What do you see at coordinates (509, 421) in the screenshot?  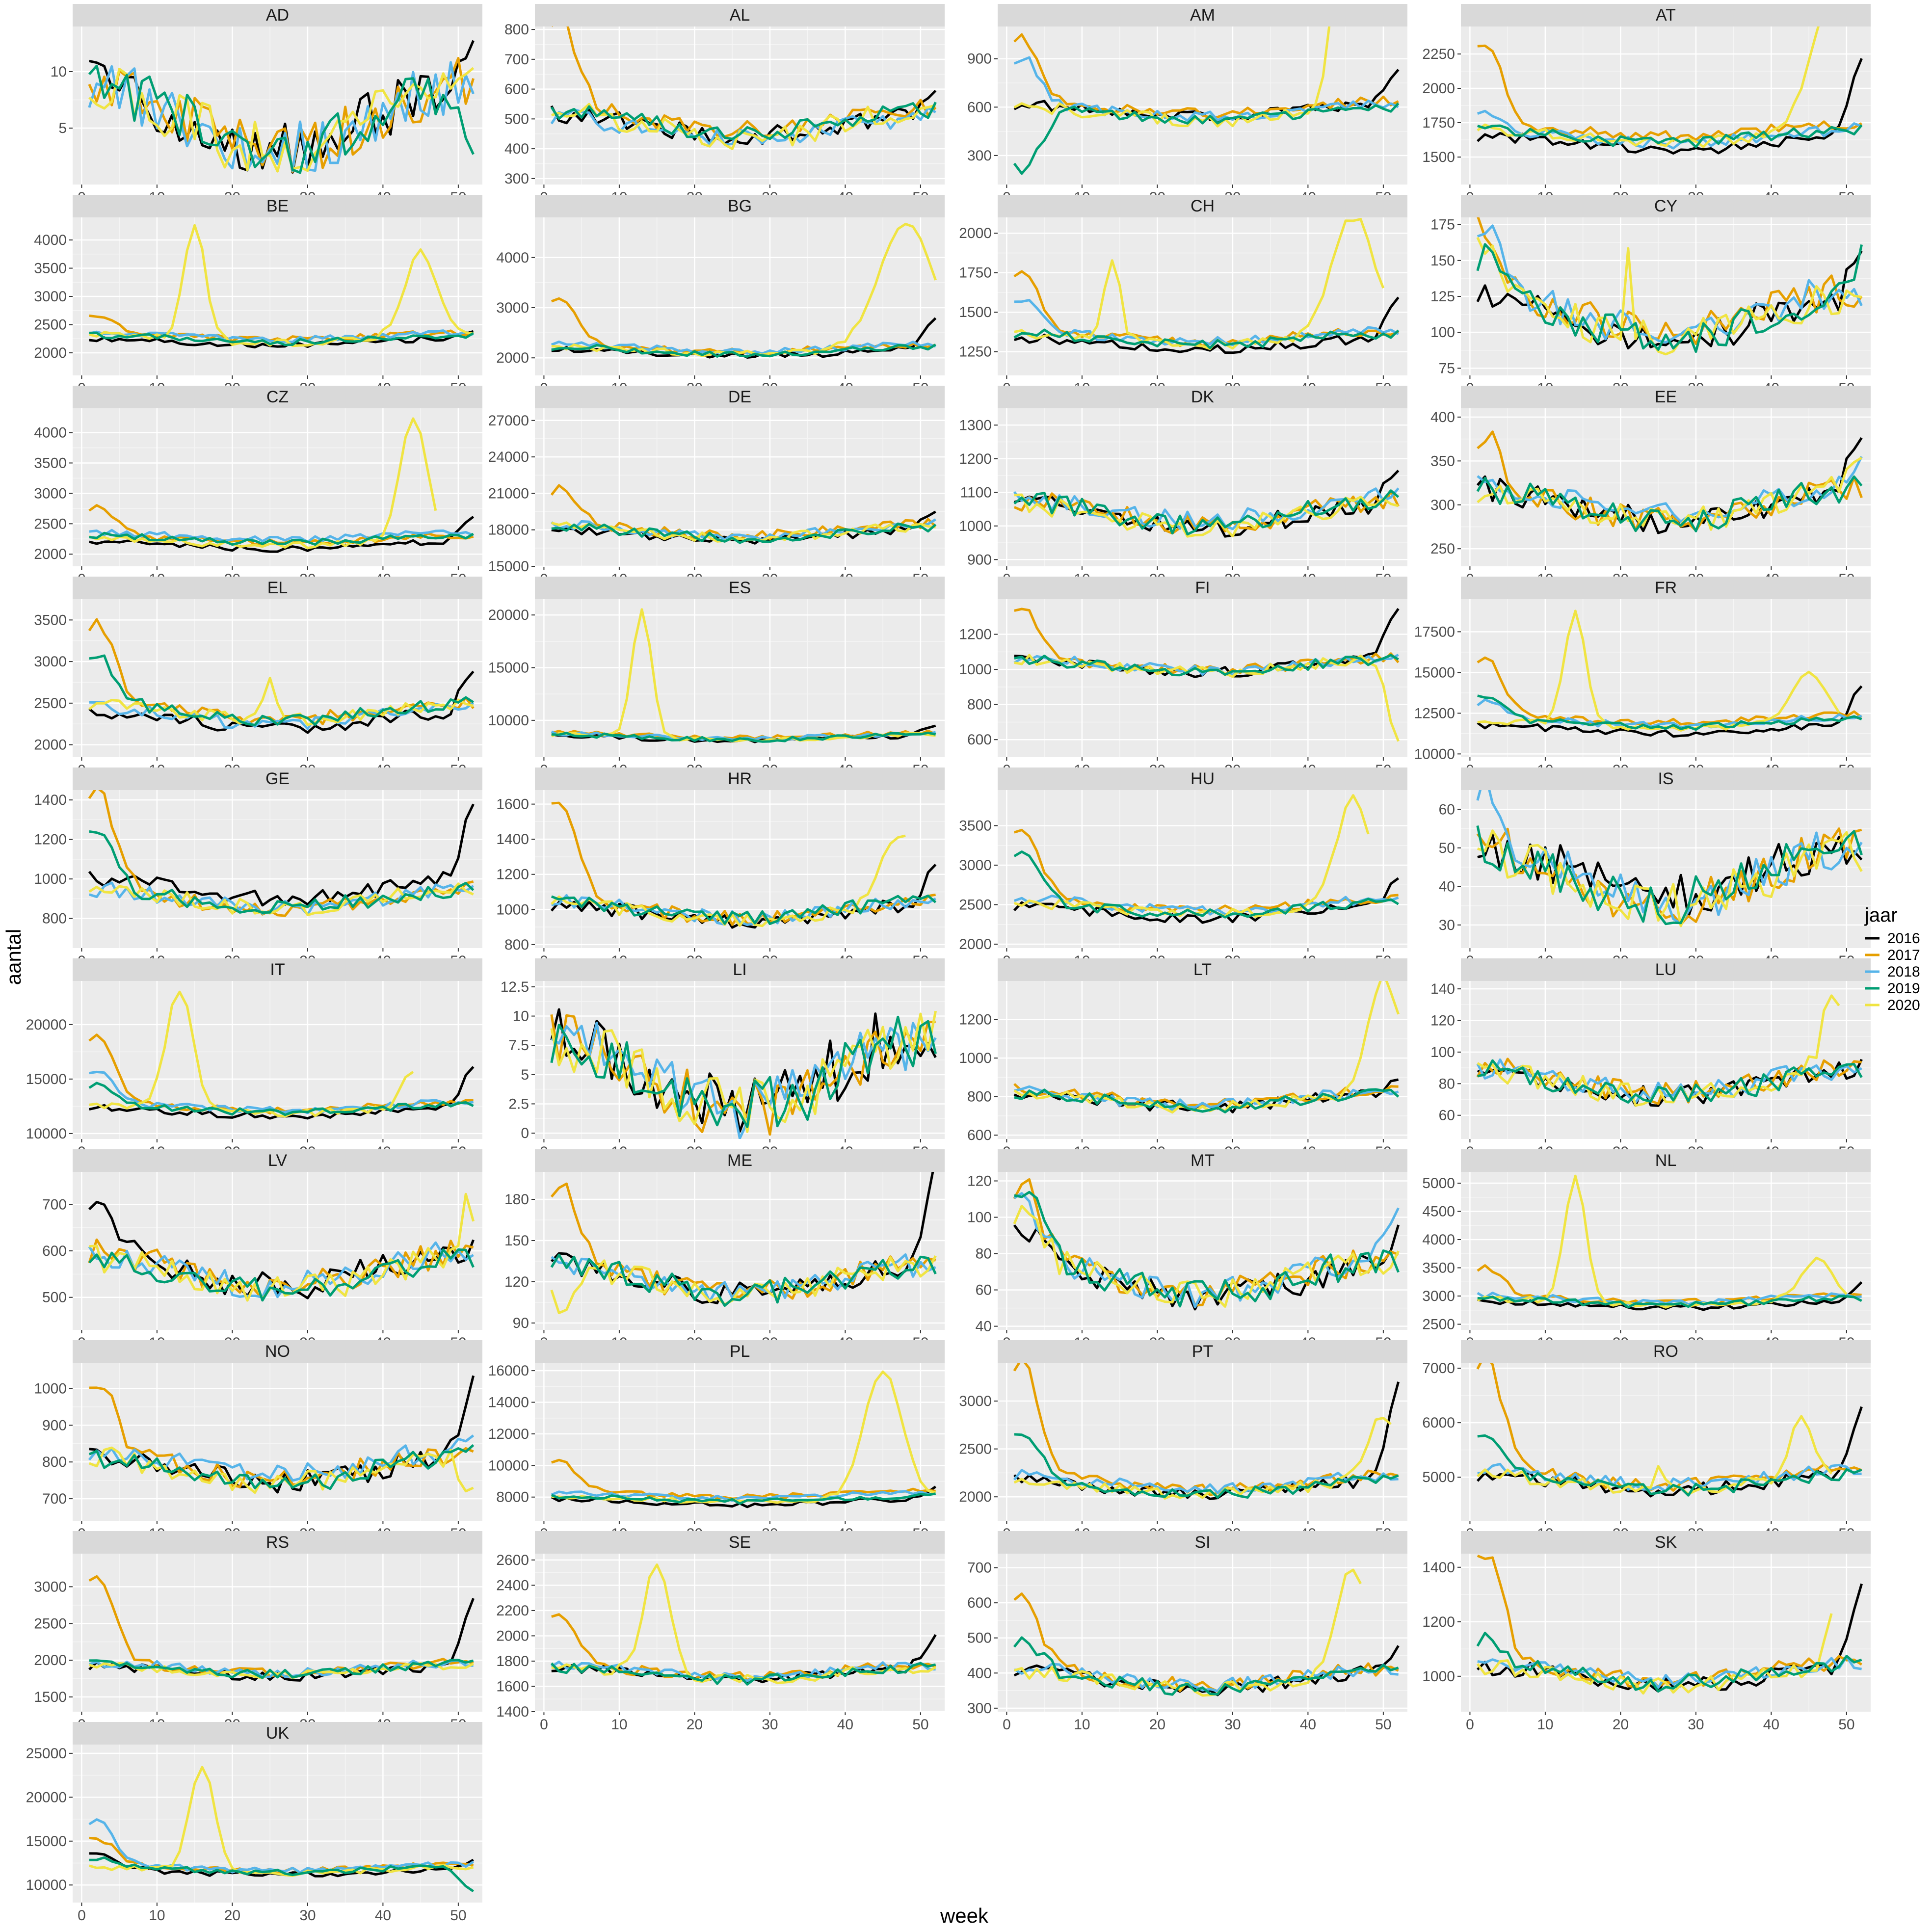 I see `y-tick-label: 27000` at bounding box center [509, 421].